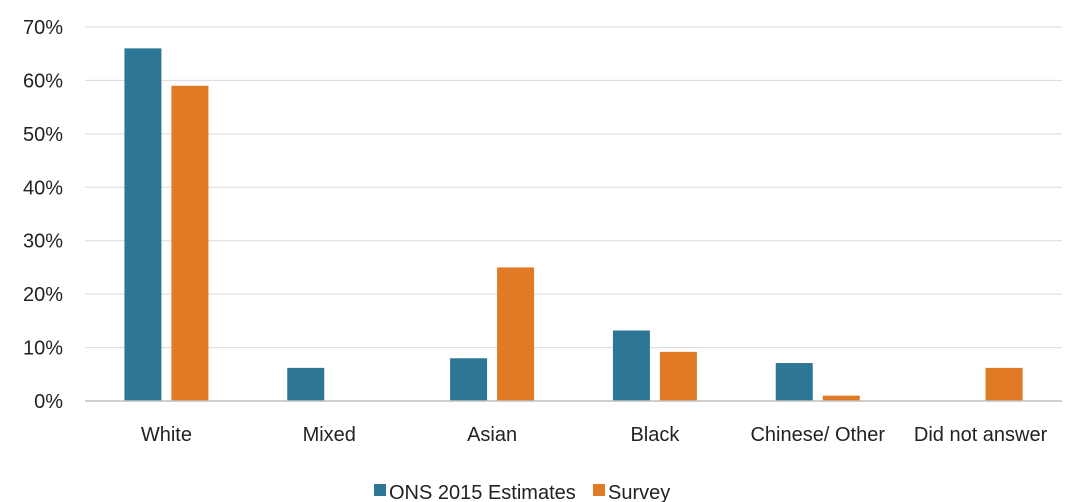 This screenshot has width=1068, height=502. Describe the element at coordinates (43, 242) in the screenshot. I see `y-tick-label: 30%` at that location.